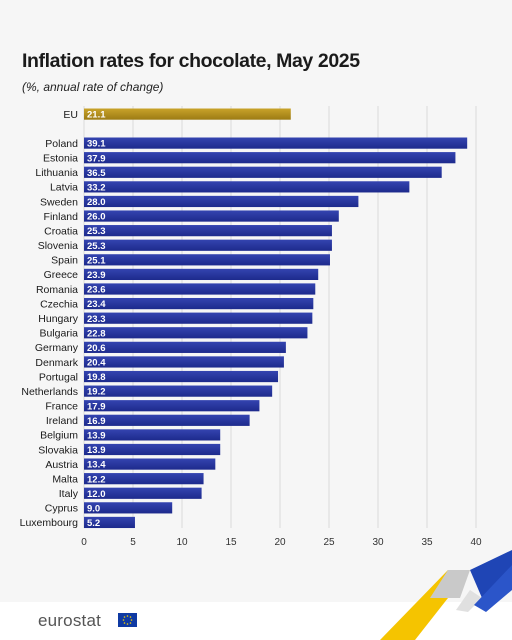  Describe the element at coordinates (96, 202) in the screenshot. I see `value-label: 28.0` at that location.